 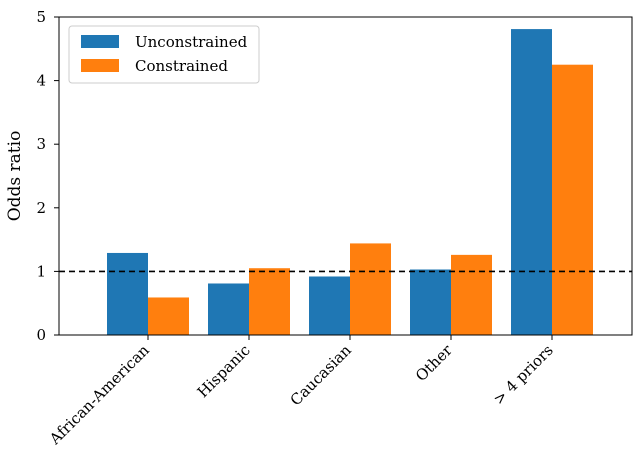 What do you see at coordinates (41, 144) in the screenshot?
I see `y-tick-label-3: 3` at bounding box center [41, 144].